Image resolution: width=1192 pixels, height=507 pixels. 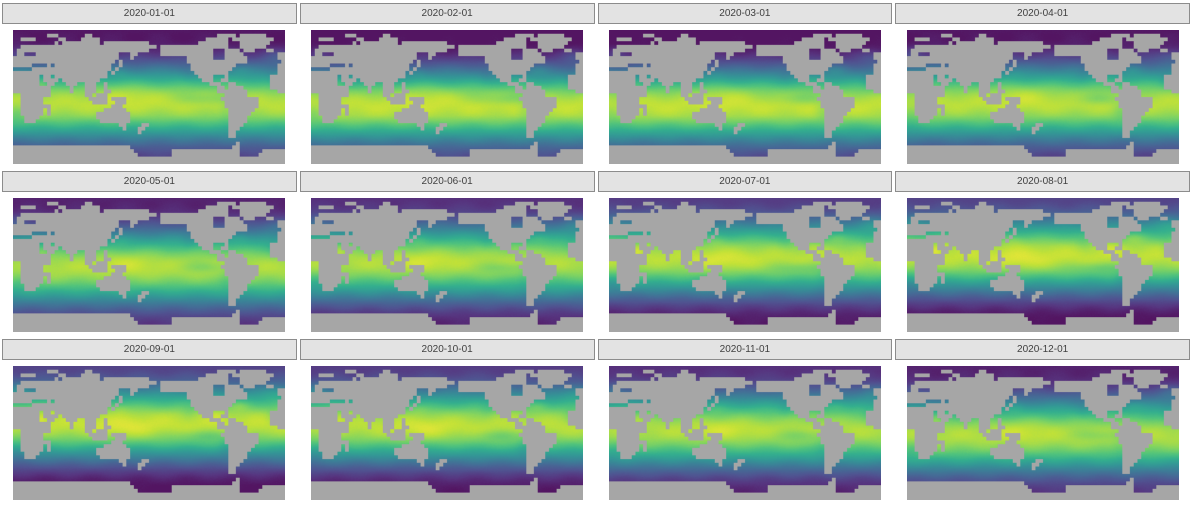 I want to click on facet-strip-label: 2020-12-01, so click(x=1042, y=349).